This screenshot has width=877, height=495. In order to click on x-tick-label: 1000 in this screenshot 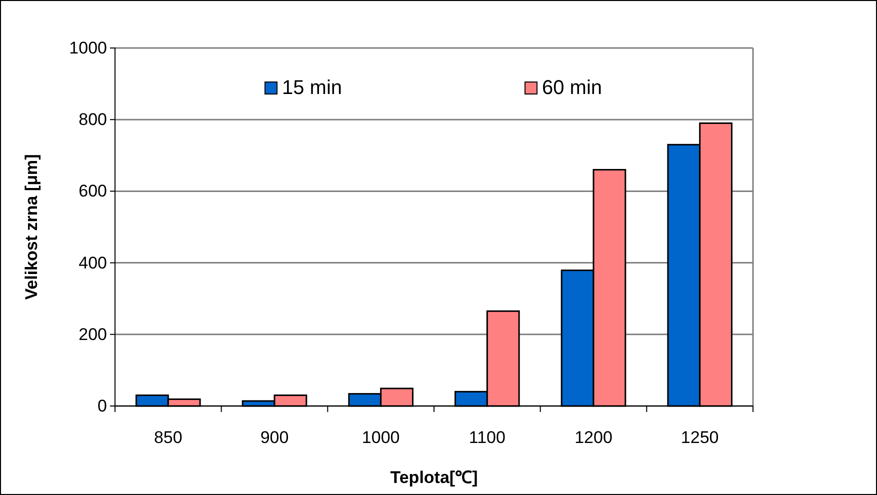, I will do `click(381, 437)`.